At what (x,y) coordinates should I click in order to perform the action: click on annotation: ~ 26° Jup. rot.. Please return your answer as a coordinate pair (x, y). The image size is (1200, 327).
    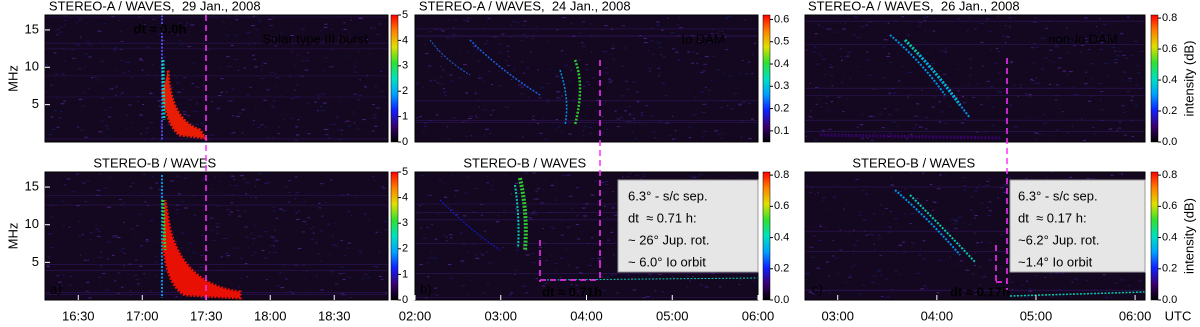
    Looking at the image, I should click on (668, 239).